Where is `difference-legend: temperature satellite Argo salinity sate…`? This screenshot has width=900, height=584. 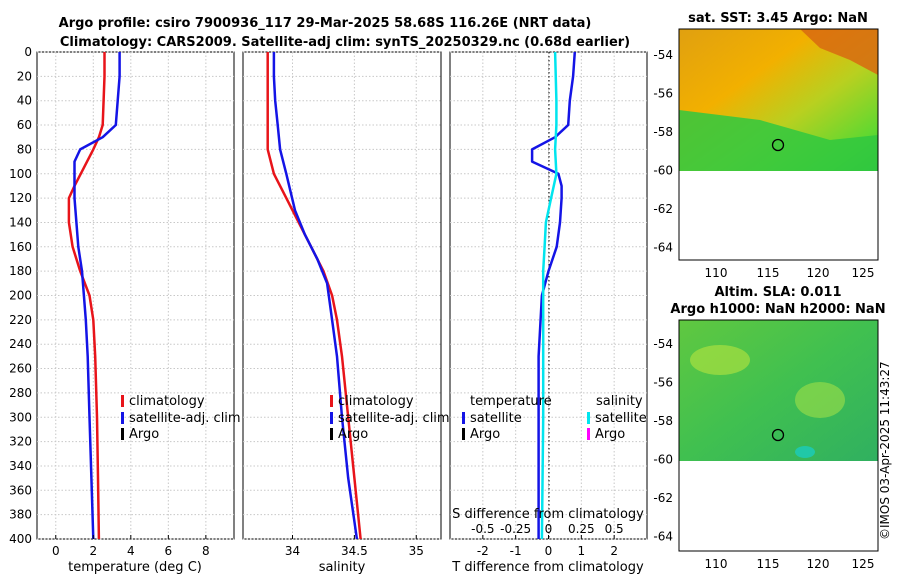 difference-legend: temperature satellite Argo salinity sate… is located at coordinates (554, 418).